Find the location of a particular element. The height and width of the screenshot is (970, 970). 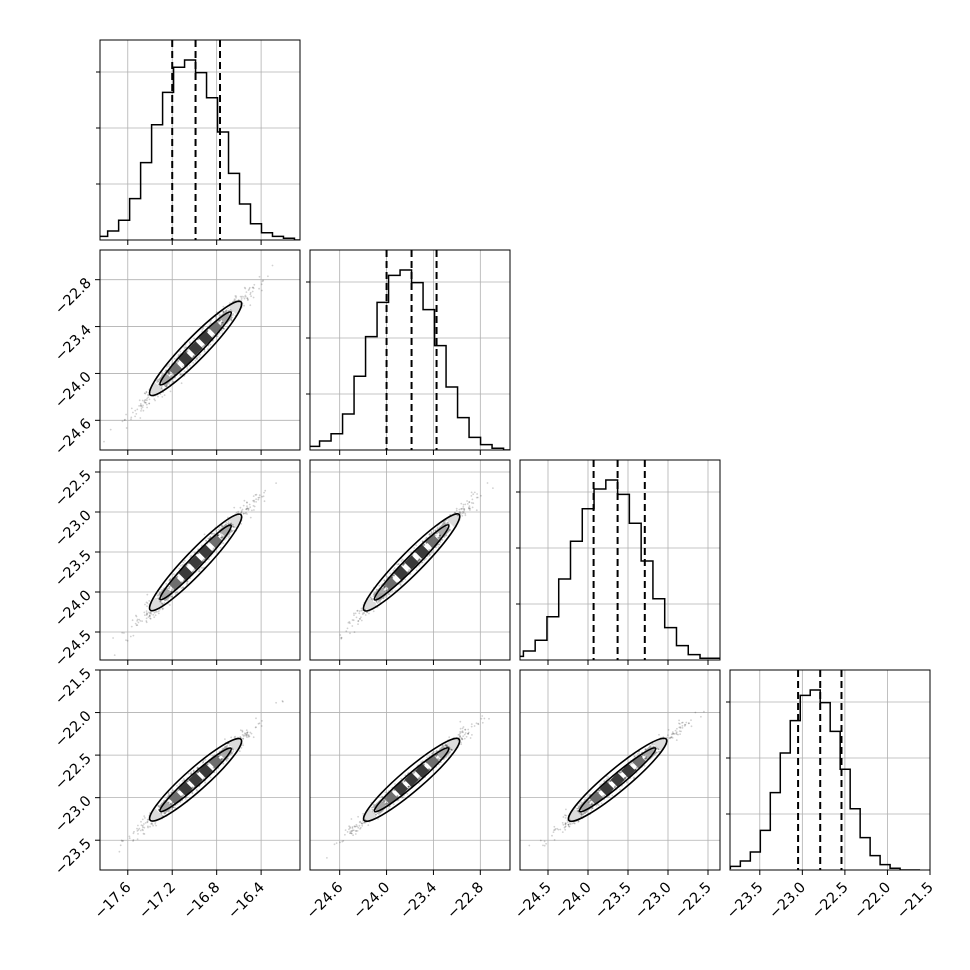

panel-3-3: −23.5 −23.0 −22.5 −22.0 −21.5 is located at coordinates (830, 796).